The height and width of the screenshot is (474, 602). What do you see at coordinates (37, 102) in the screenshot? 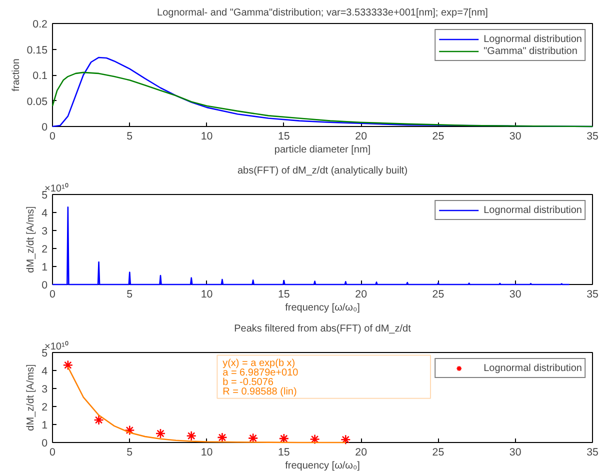
I see `y-tick-label: 0.05` at bounding box center [37, 102].